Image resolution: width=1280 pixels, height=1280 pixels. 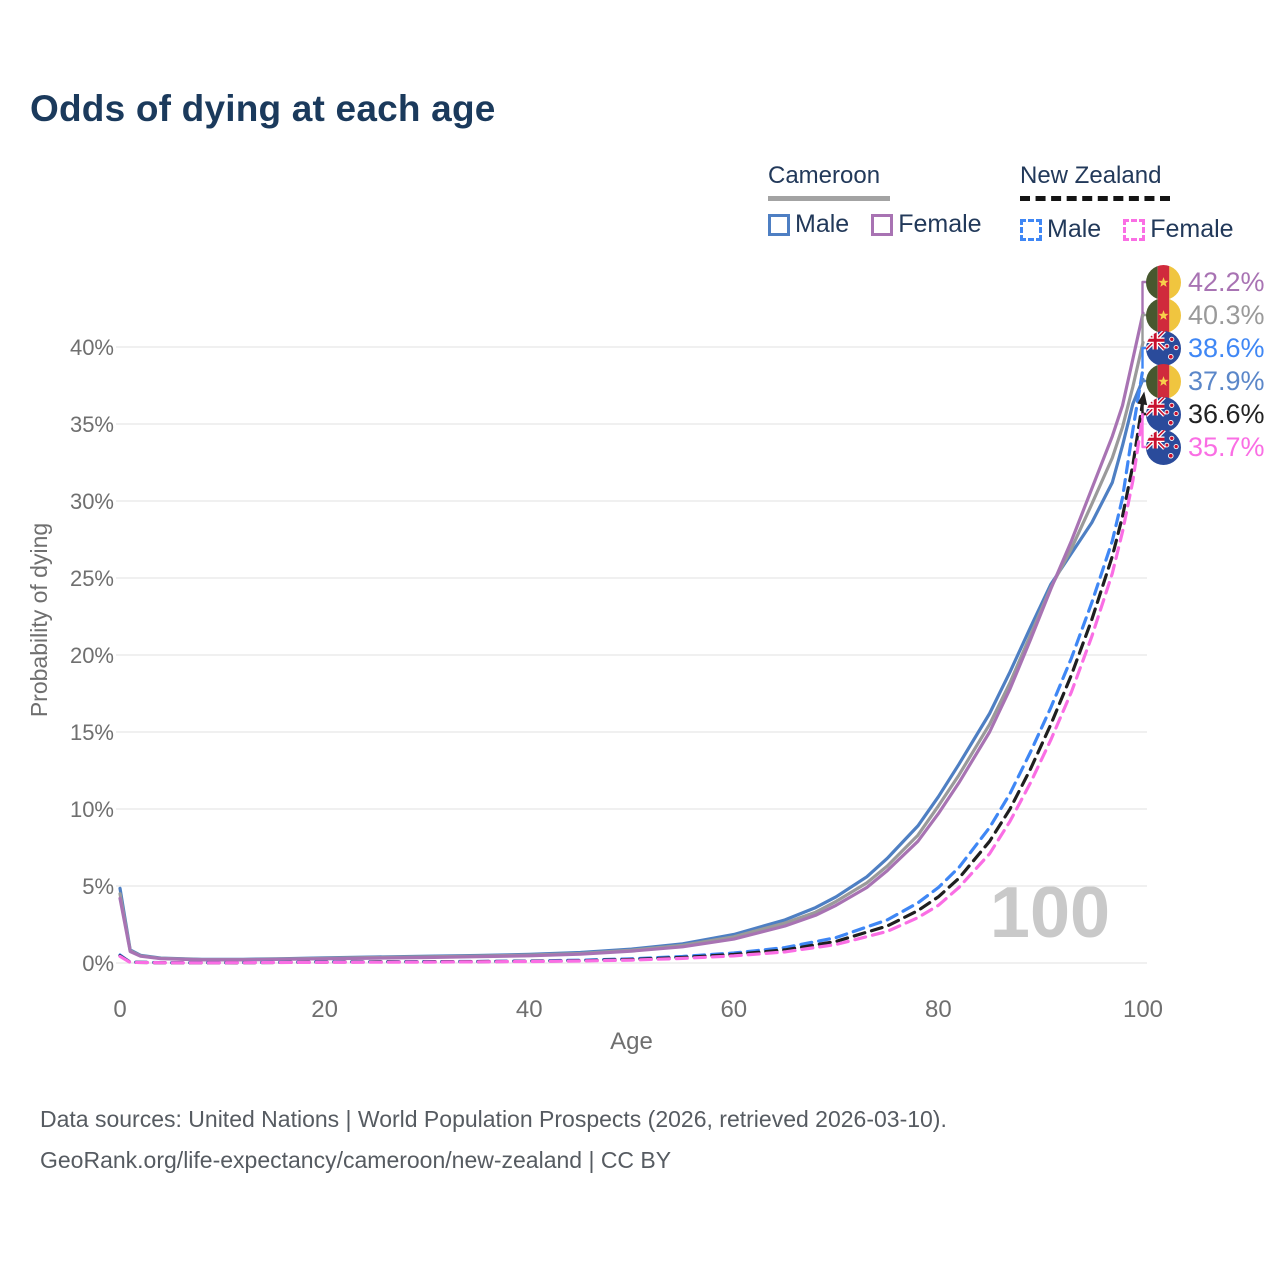 I want to click on nz-male-checkbox, so click(x=1031, y=229).